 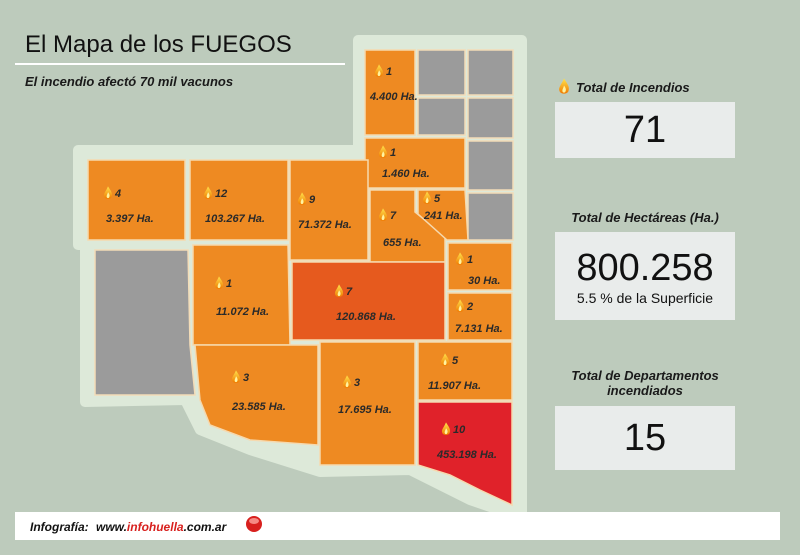 I want to click on footer-url: .com.ar, so click(x=206, y=527).